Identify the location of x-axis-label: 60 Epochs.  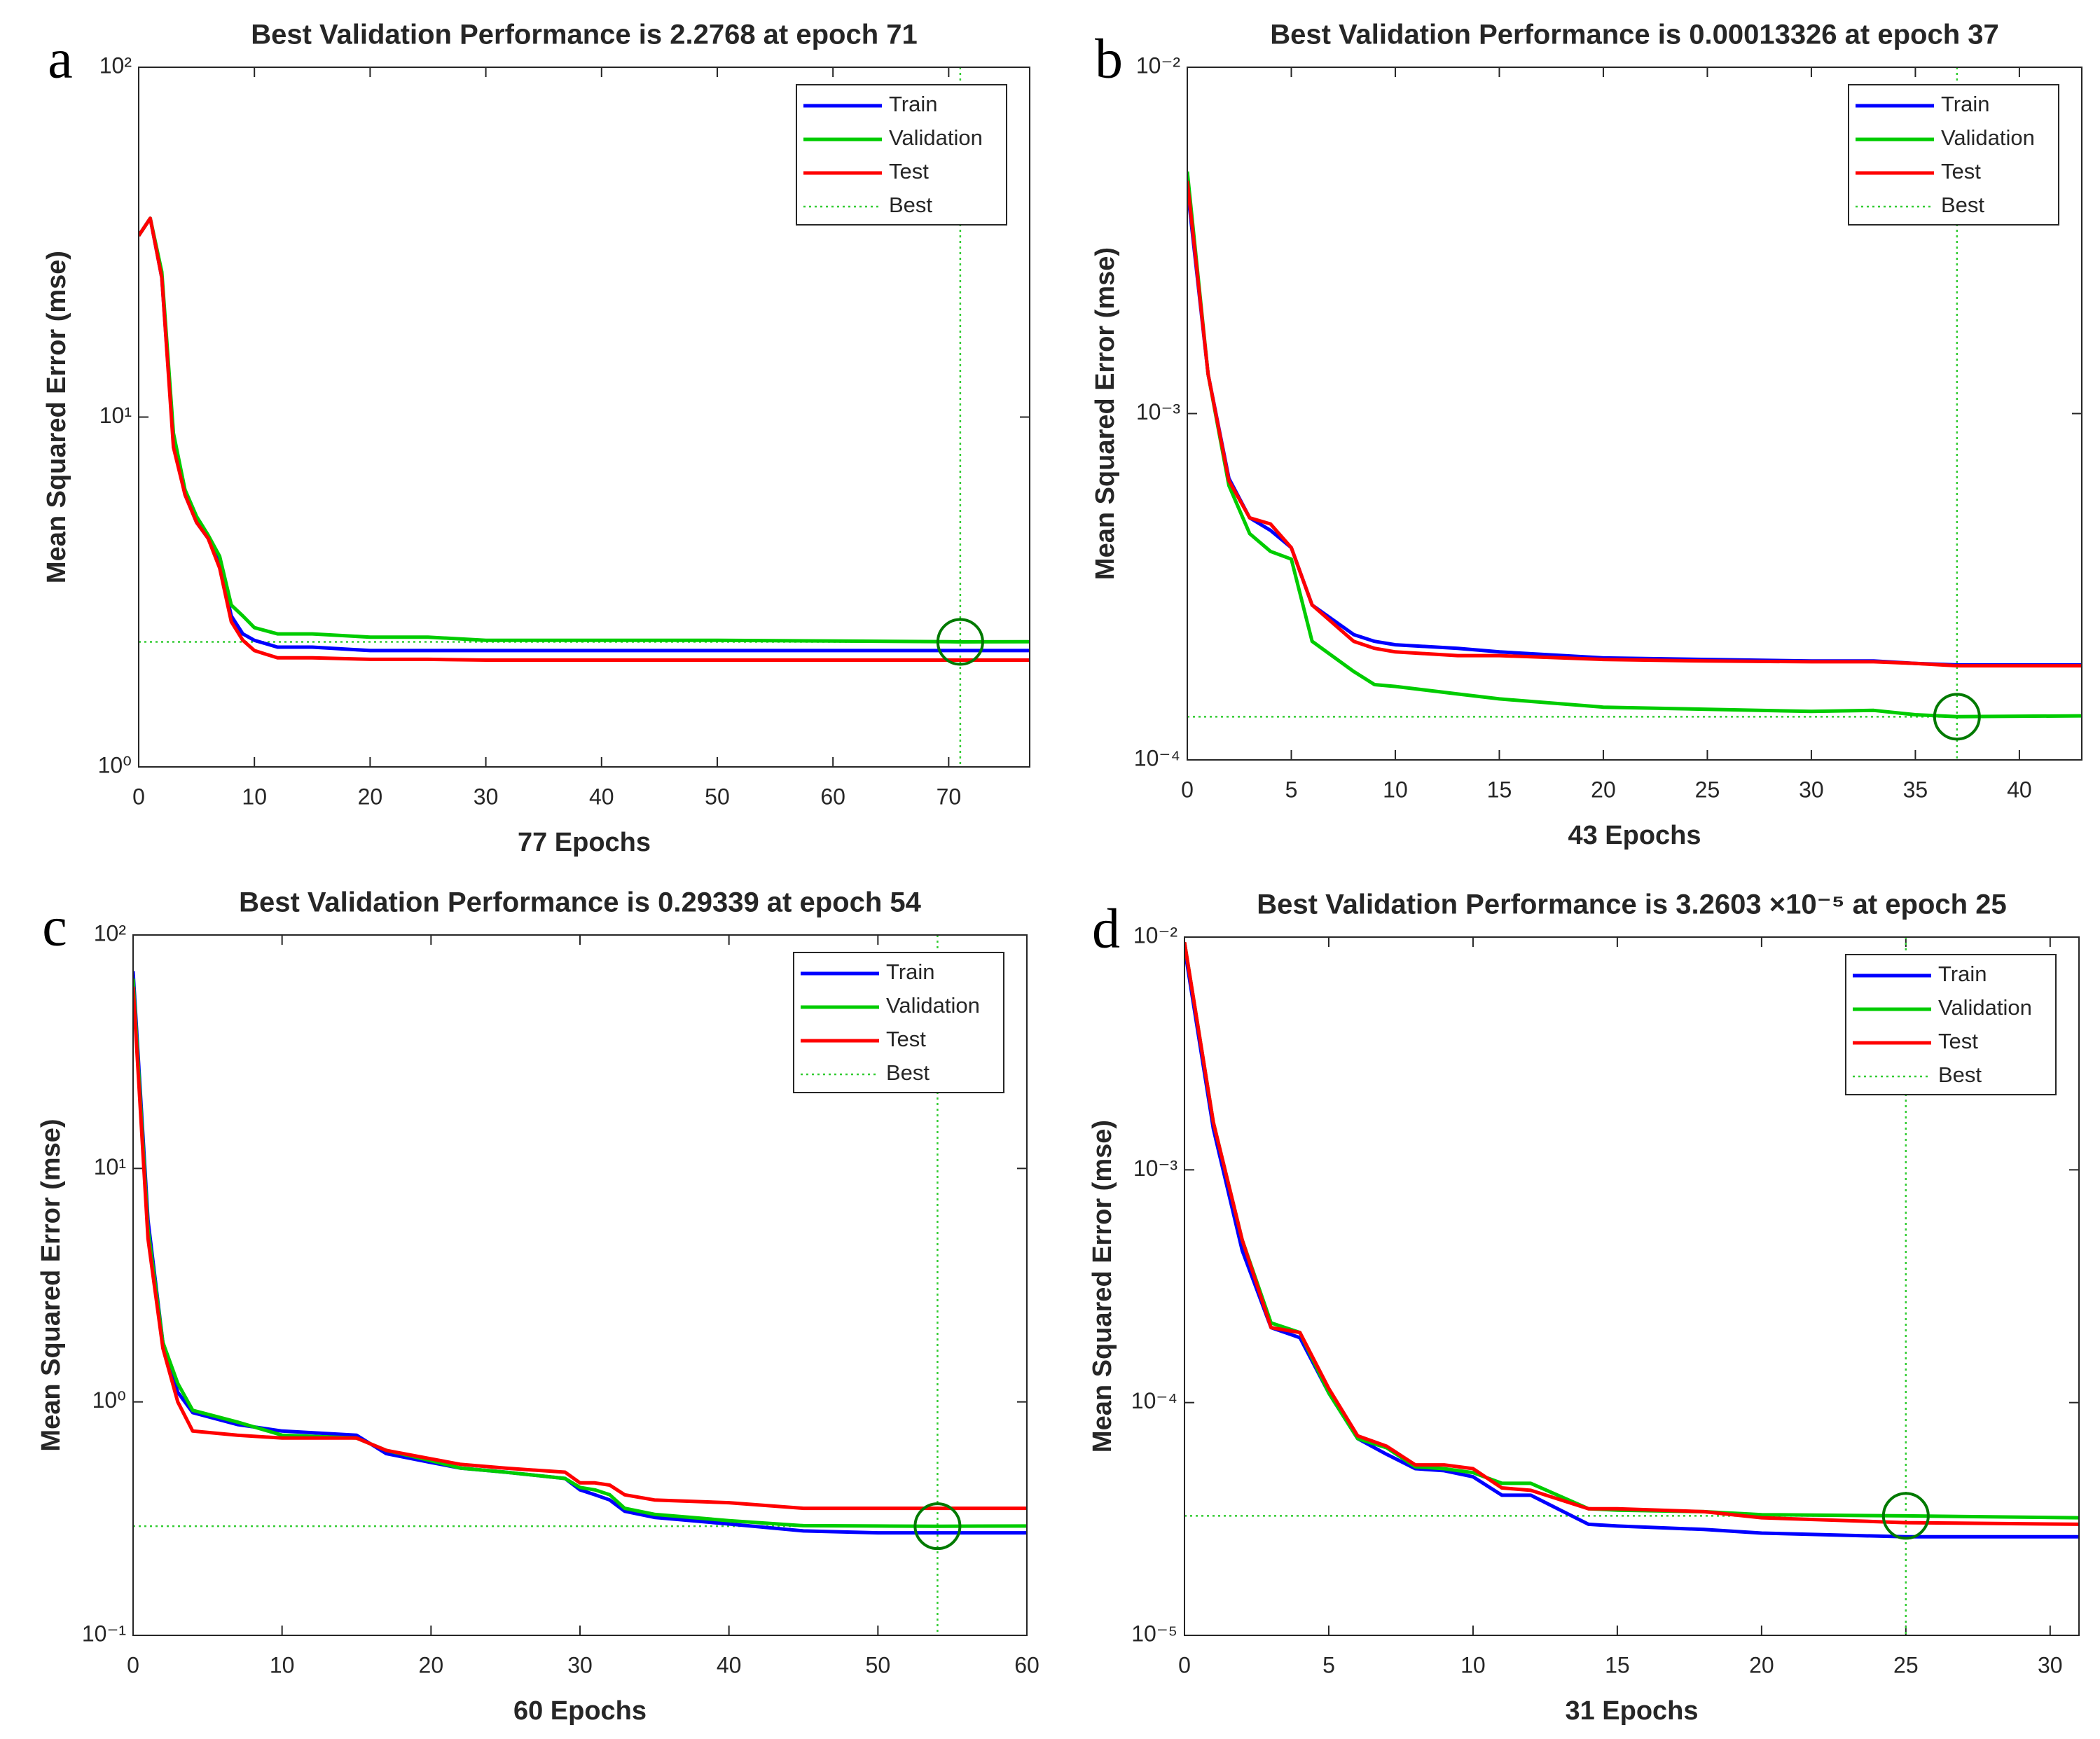
(580, 1711).